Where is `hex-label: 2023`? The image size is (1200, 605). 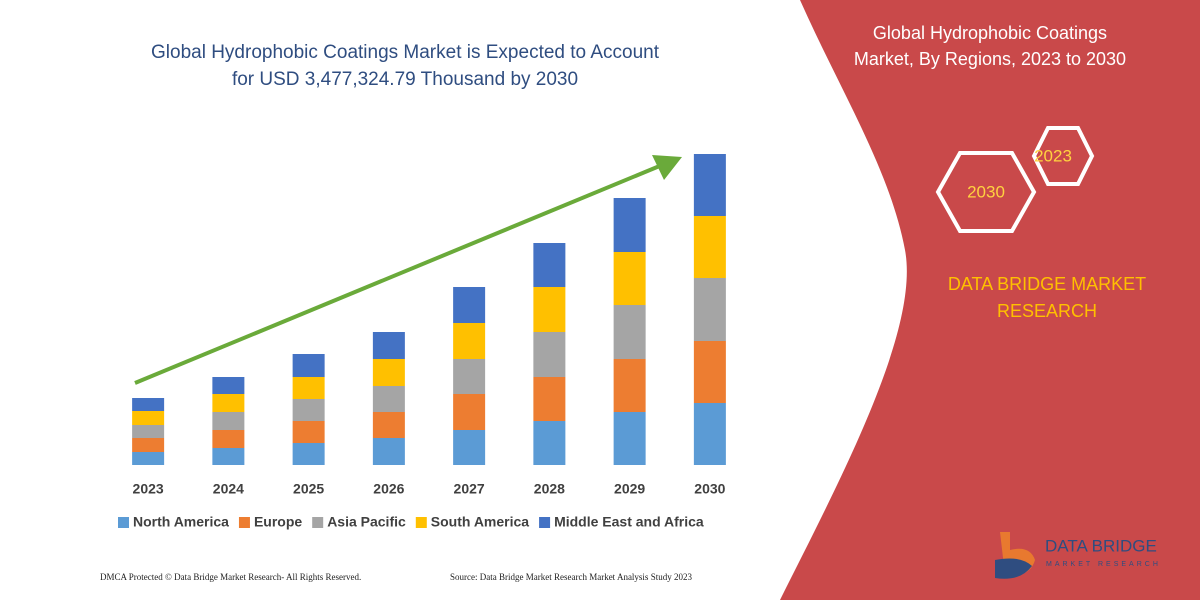 hex-label: 2023 is located at coordinates (1053, 155).